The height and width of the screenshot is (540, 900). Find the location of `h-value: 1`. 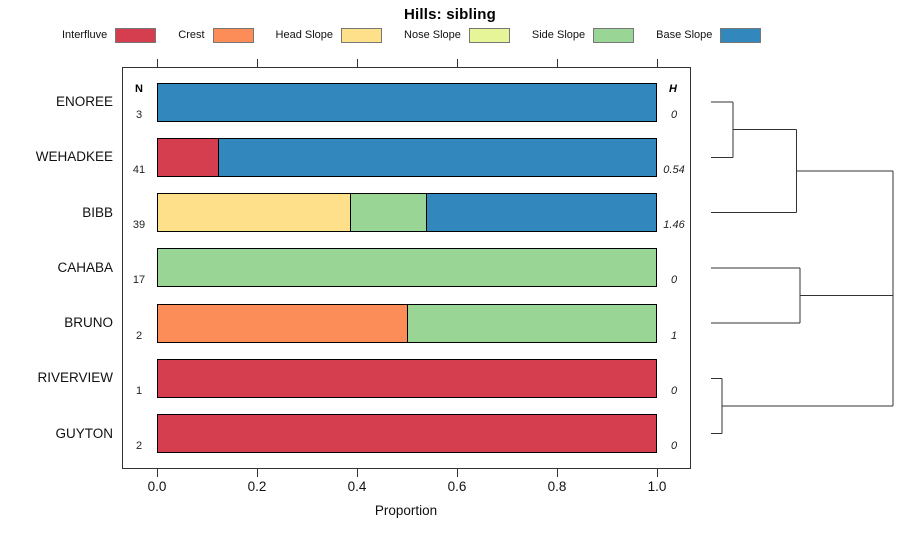

h-value: 1 is located at coordinates (674, 335).